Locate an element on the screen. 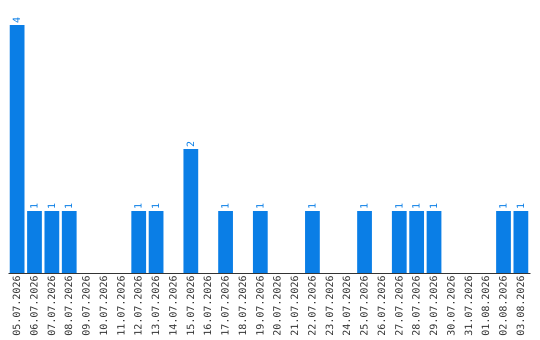 This screenshot has width=540, height=340. x-tick-label: 22.07.2026 is located at coordinates (312, 306).